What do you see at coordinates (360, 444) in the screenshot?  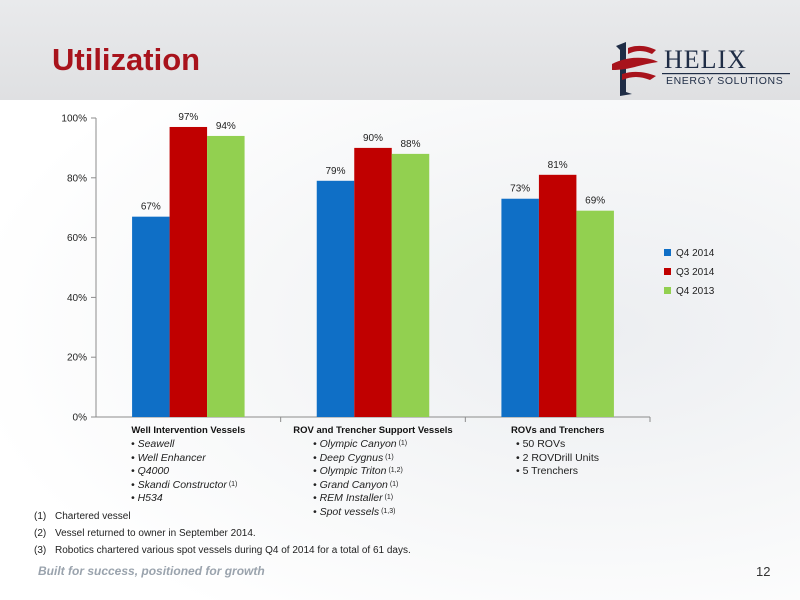 I see `list-item: • Olympic Canyon (1)` at bounding box center [360, 444].